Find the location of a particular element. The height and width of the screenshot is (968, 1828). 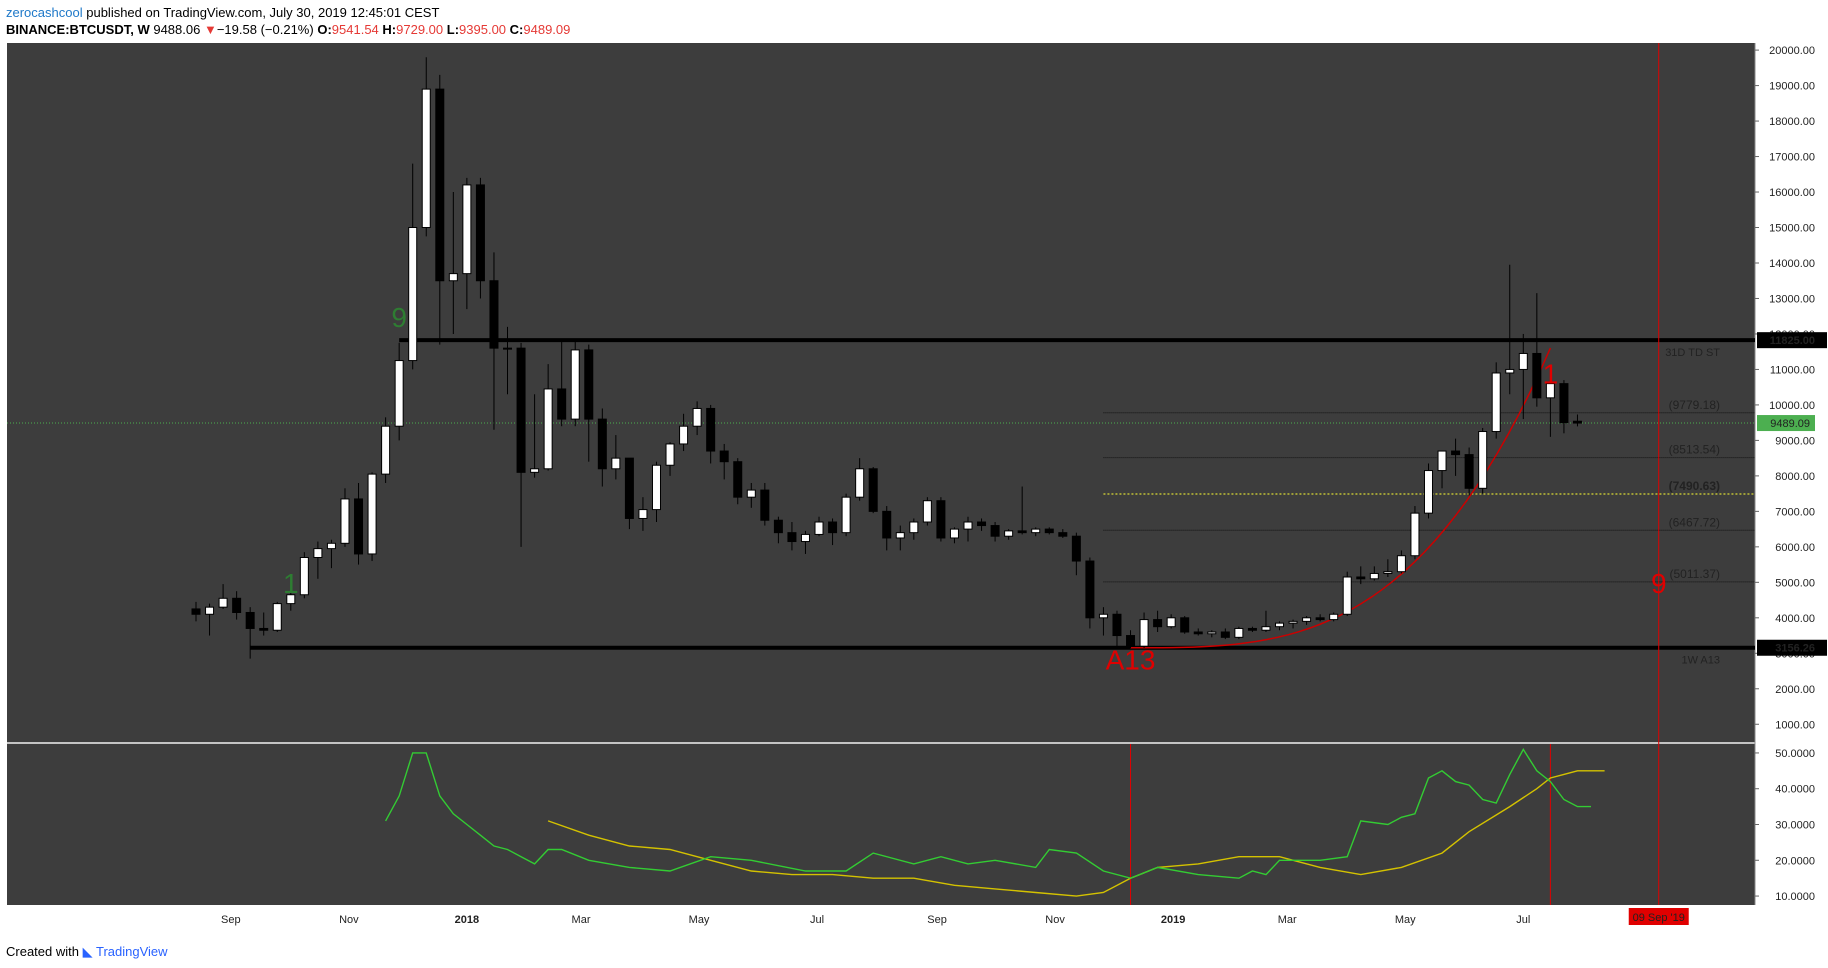

low-label: L: is located at coordinates (453, 29).